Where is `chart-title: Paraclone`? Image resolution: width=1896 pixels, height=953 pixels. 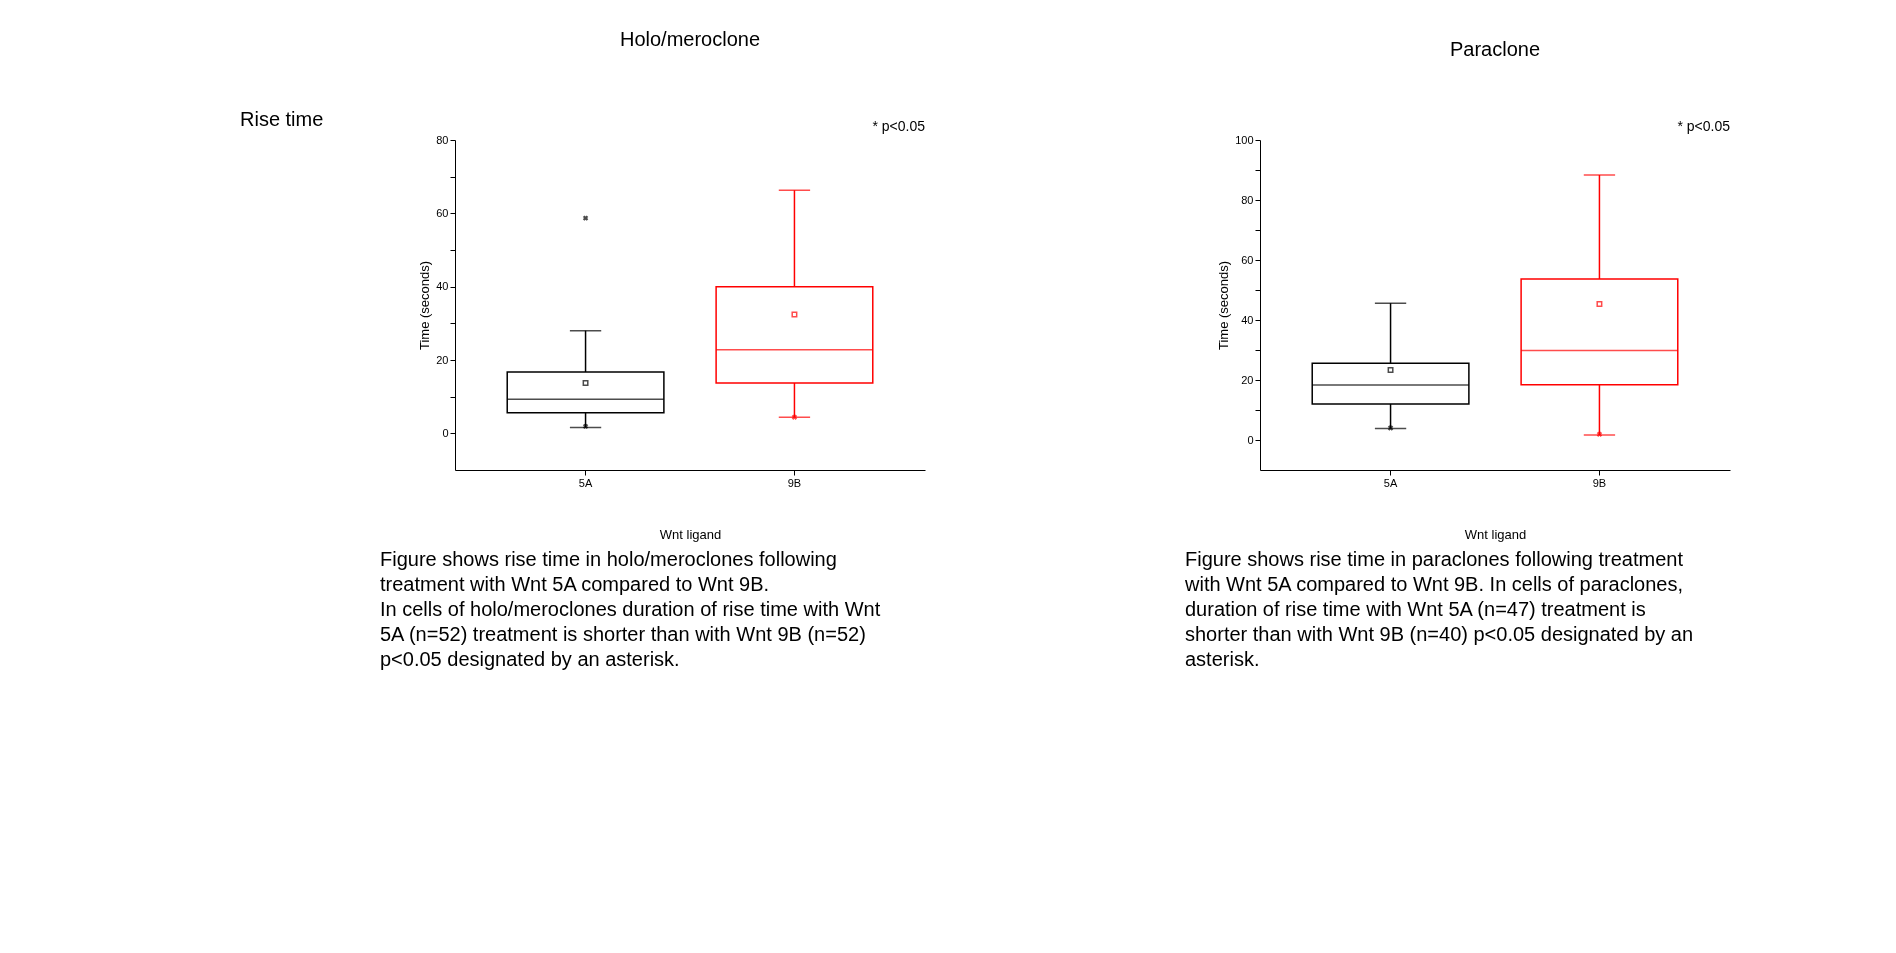
chart-title: Paraclone is located at coordinates (1495, 49).